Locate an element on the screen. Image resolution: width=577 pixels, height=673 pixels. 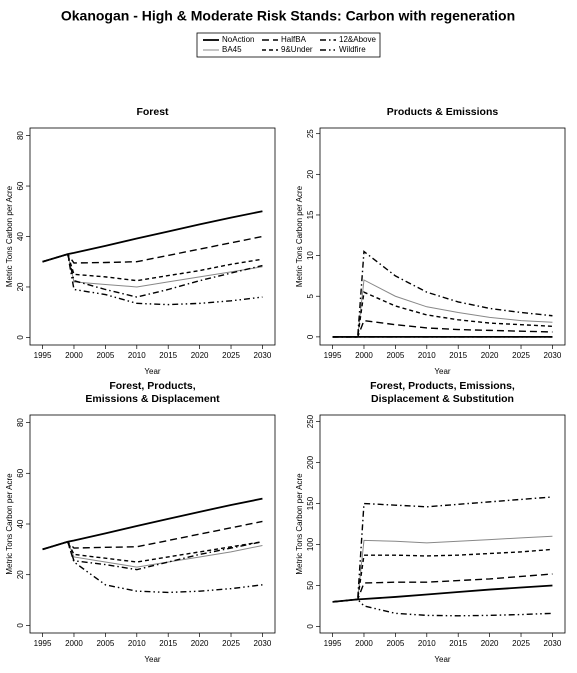
chart-title: Forest is located at coordinates (152, 112).